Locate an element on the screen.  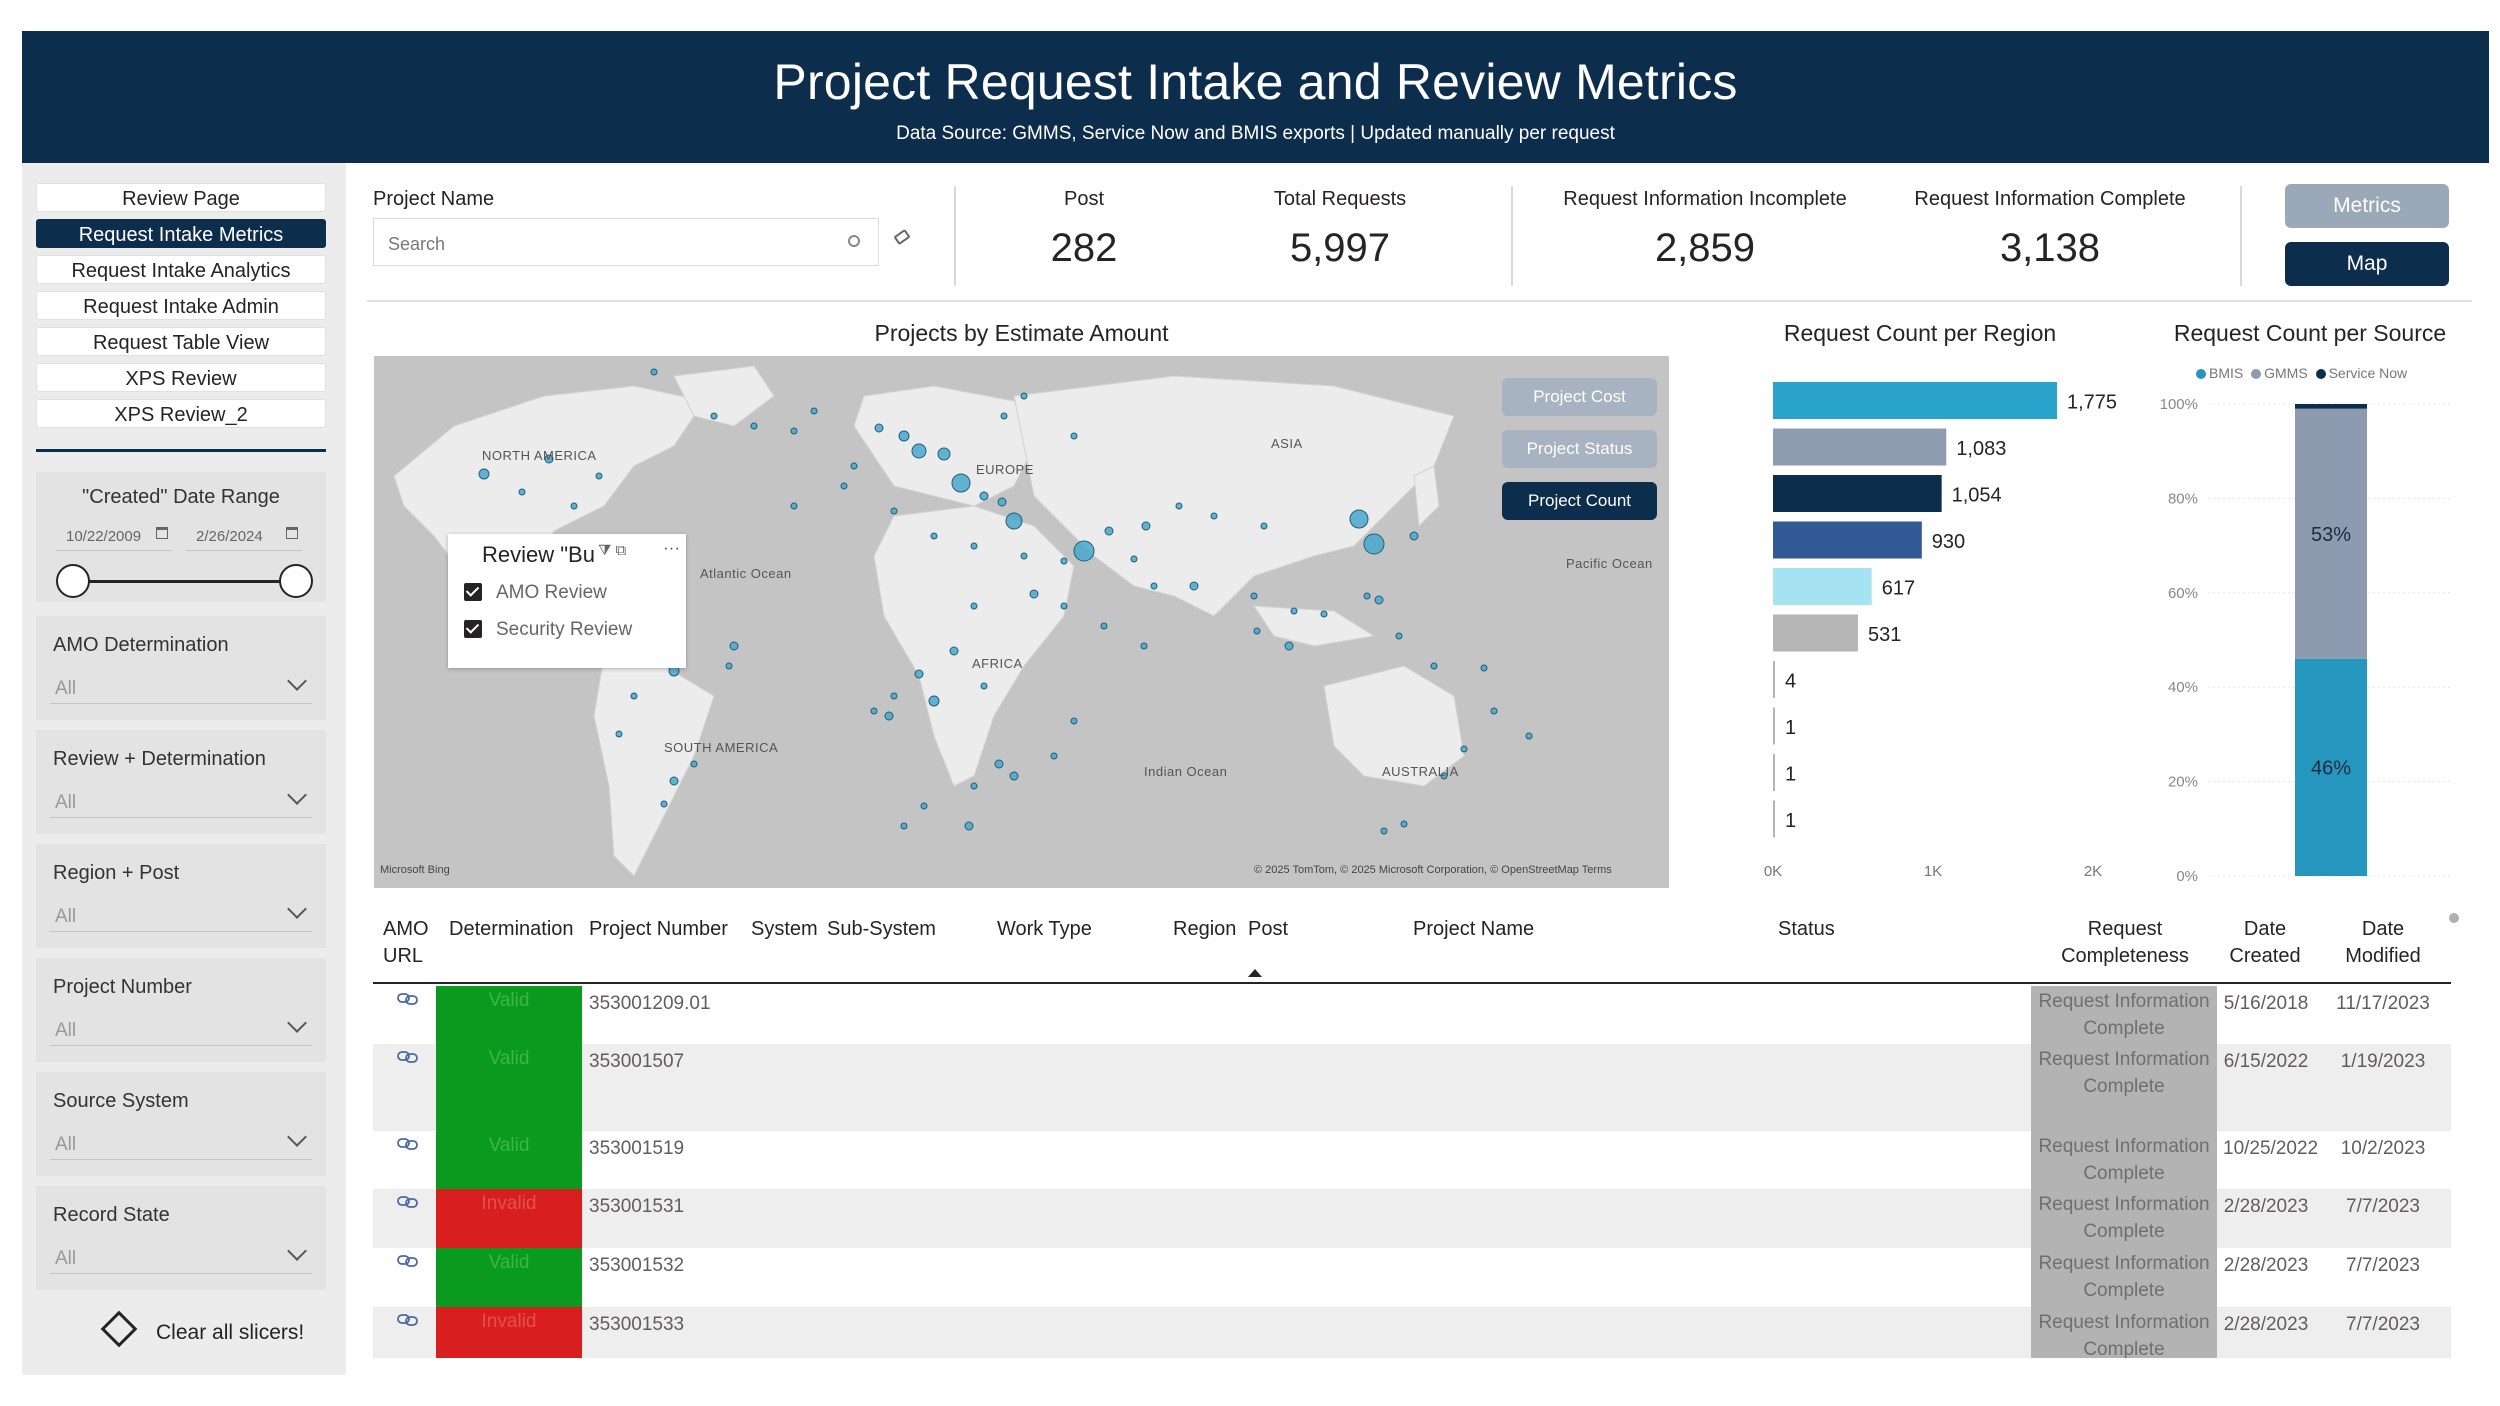
region-post-dropdown: All is located at coordinates (181, 913).